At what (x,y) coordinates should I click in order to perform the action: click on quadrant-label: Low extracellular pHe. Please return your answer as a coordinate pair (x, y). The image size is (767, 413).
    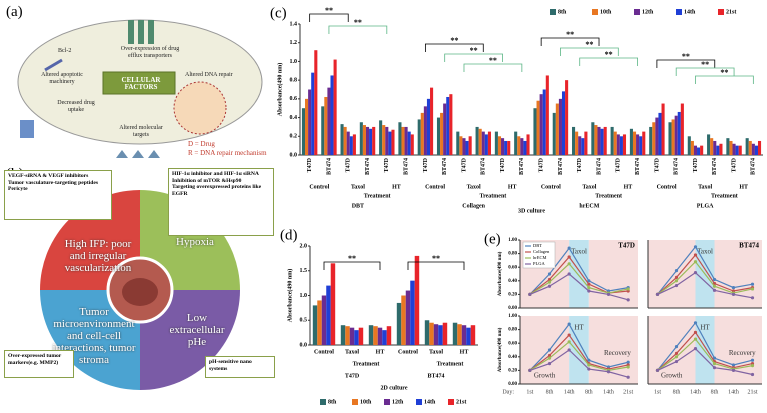
    Looking at the image, I should click on (197, 330).